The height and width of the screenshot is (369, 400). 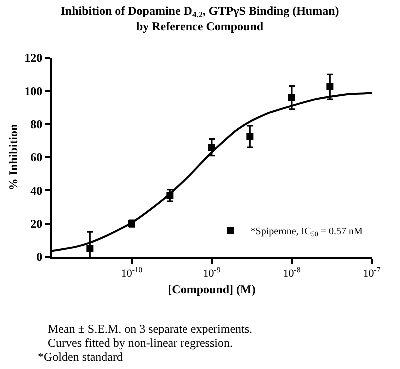 I want to click on legend-label: *Spiperone, IC$_{50}$ = 0.57 nM, so click(x=306, y=232).